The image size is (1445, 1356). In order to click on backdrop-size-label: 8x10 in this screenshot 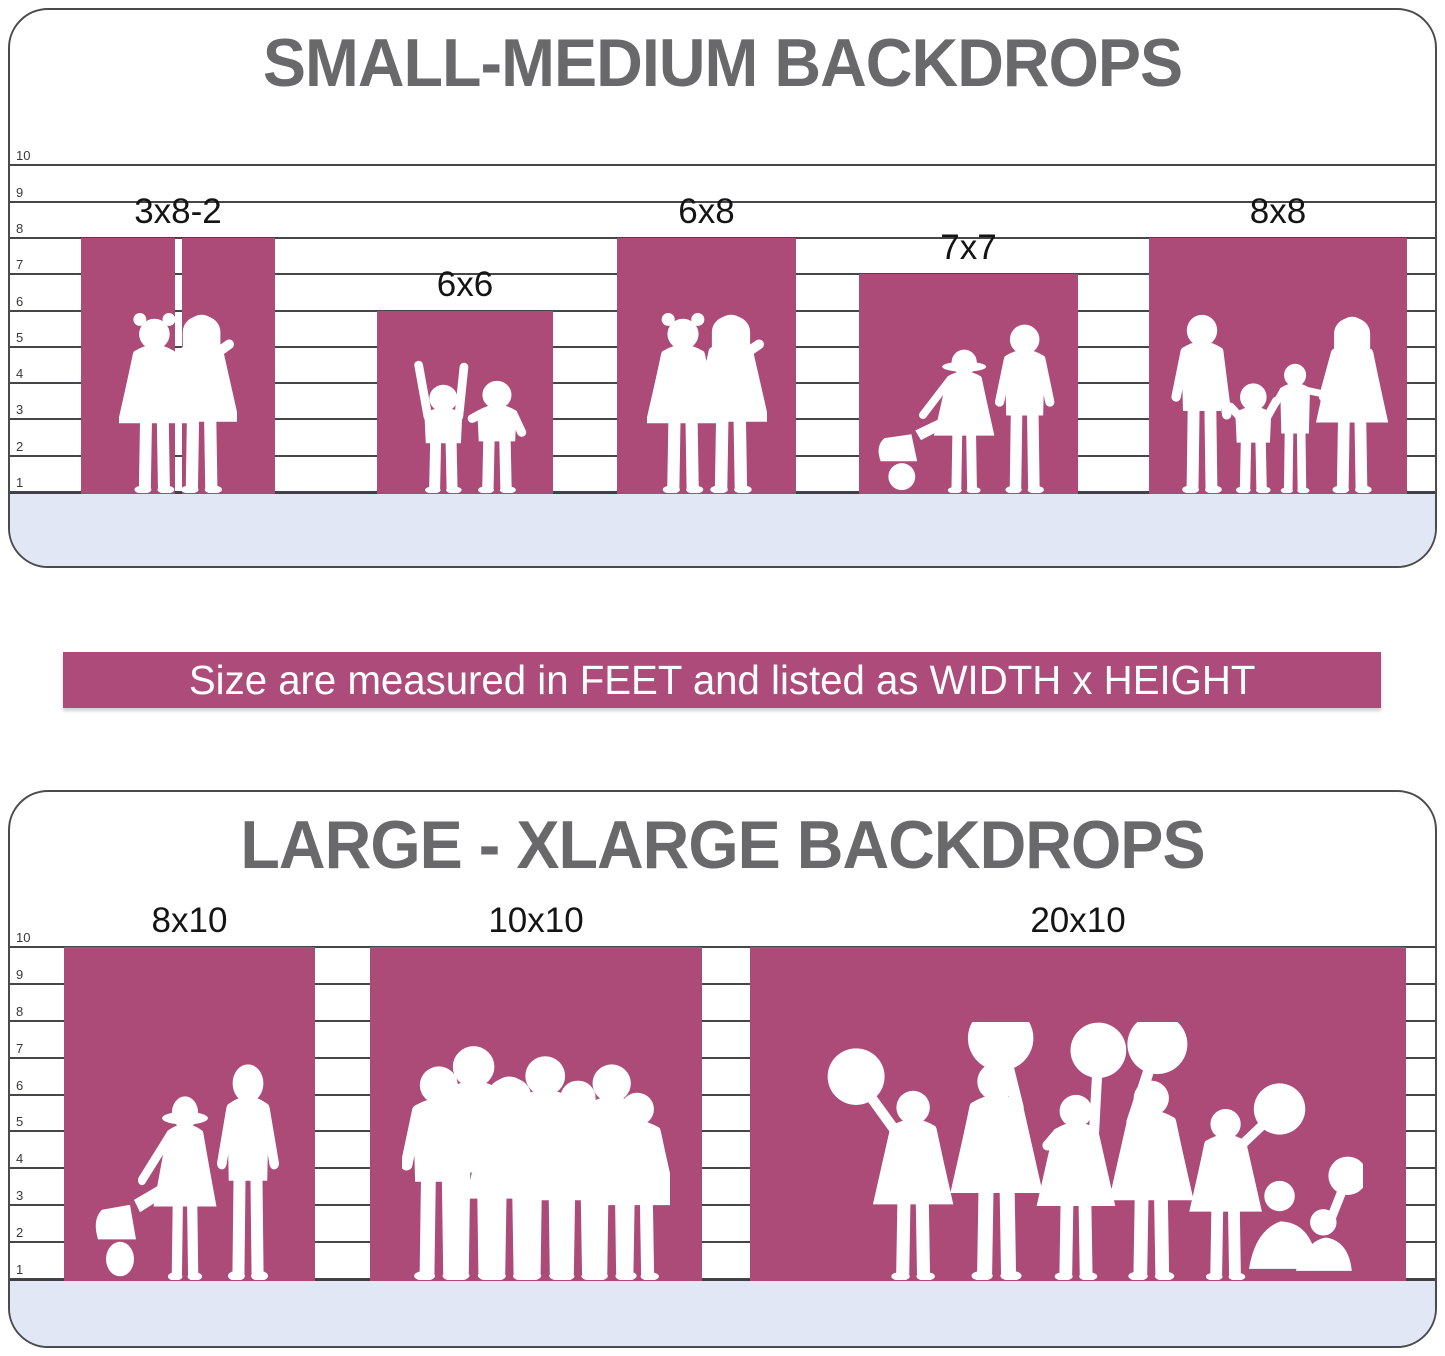, I will do `click(189, 920)`.